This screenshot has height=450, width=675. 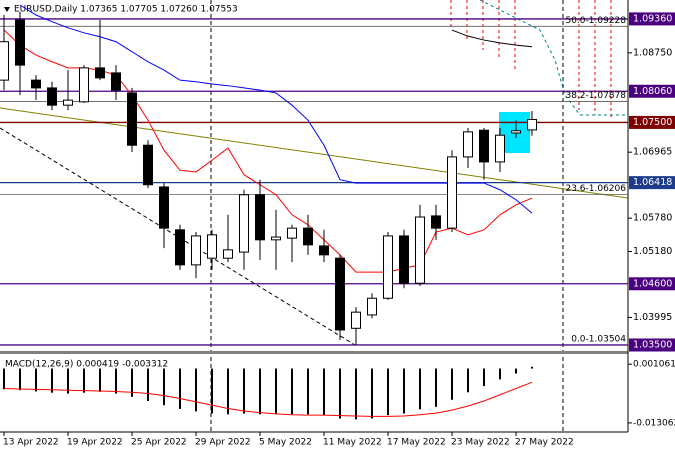 What do you see at coordinates (654, 365) in the screenshot?
I see `y-tick-label: 0.001061` at bounding box center [654, 365].